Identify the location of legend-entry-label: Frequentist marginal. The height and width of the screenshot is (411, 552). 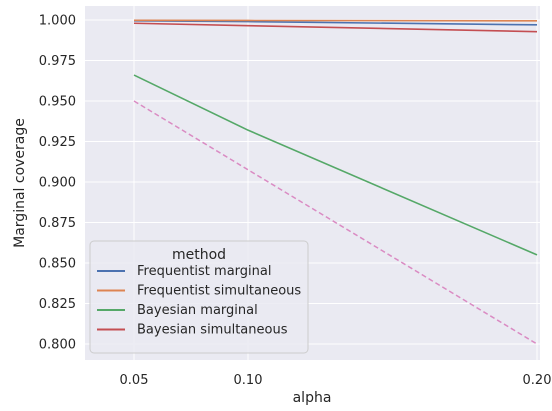
(204, 271).